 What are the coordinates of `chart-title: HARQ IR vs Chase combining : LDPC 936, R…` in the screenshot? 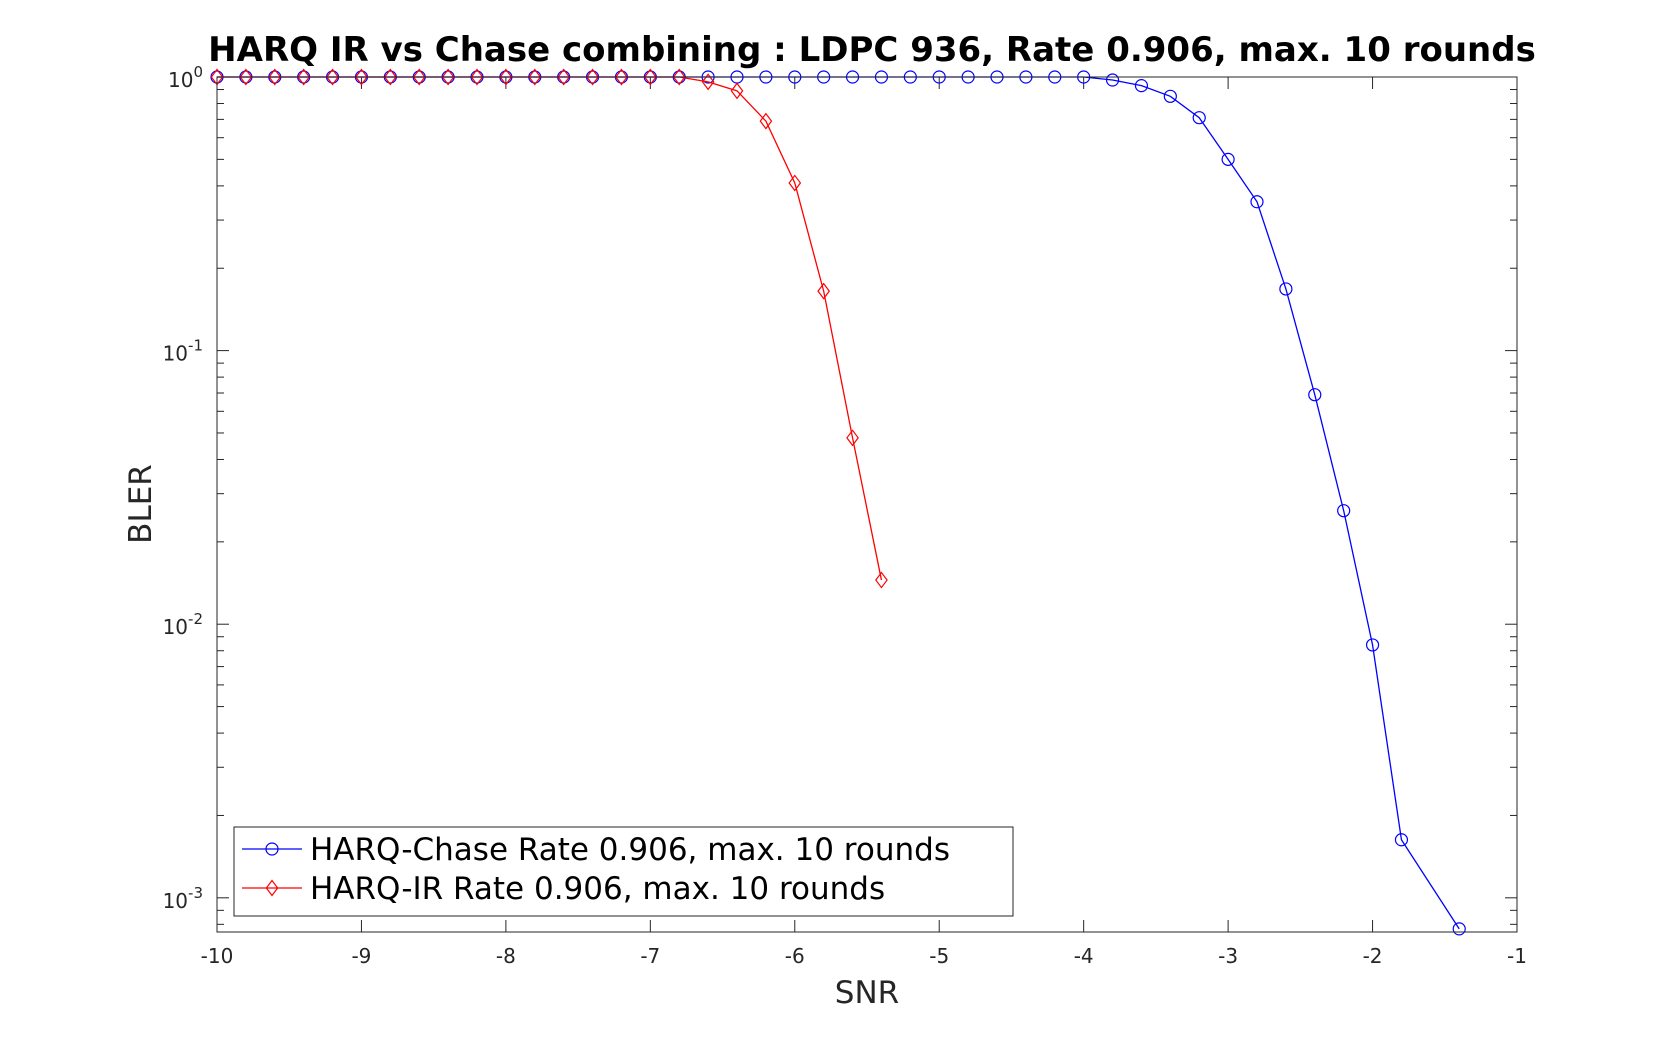 It's located at (872, 50).